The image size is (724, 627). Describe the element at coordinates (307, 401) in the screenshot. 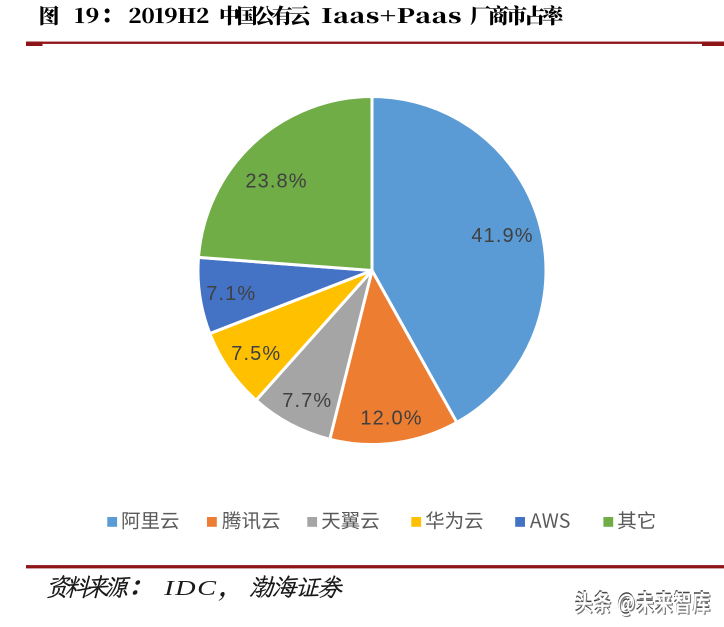

I see `svg-text: 7.7%` at that location.